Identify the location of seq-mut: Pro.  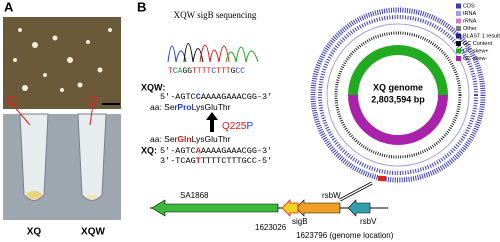
(184, 107).